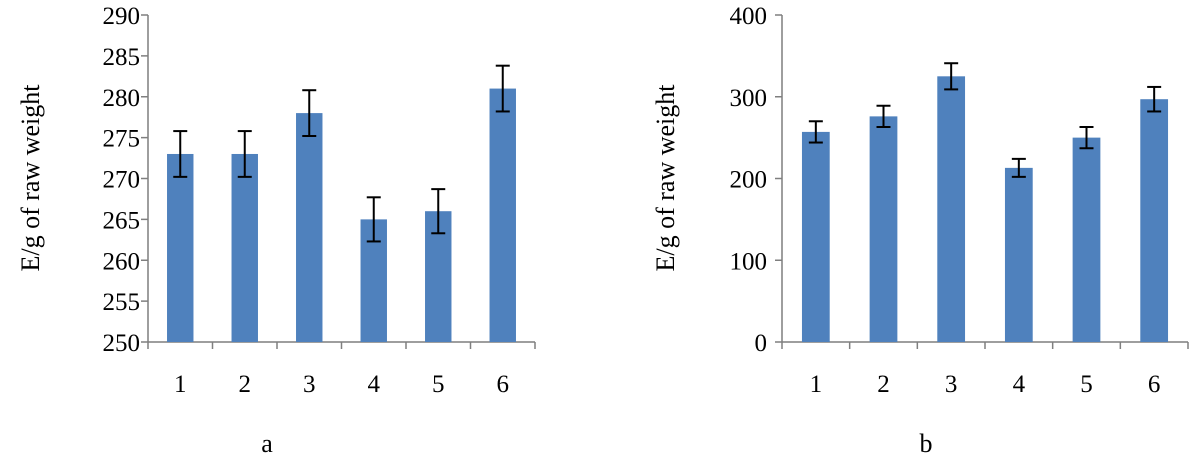  Describe the element at coordinates (749, 261) in the screenshot. I see `y-tick-label: 100` at that location.